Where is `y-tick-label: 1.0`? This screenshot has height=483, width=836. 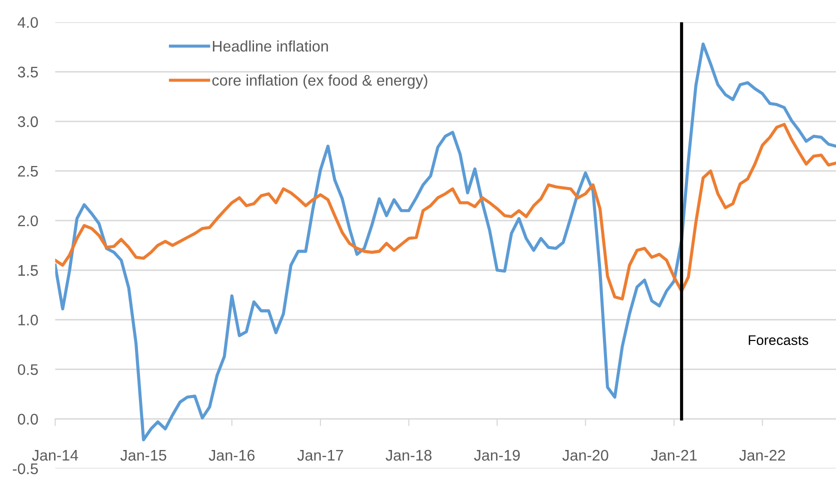
y-tick-label: 1.0 is located at coordinates (28, 320).